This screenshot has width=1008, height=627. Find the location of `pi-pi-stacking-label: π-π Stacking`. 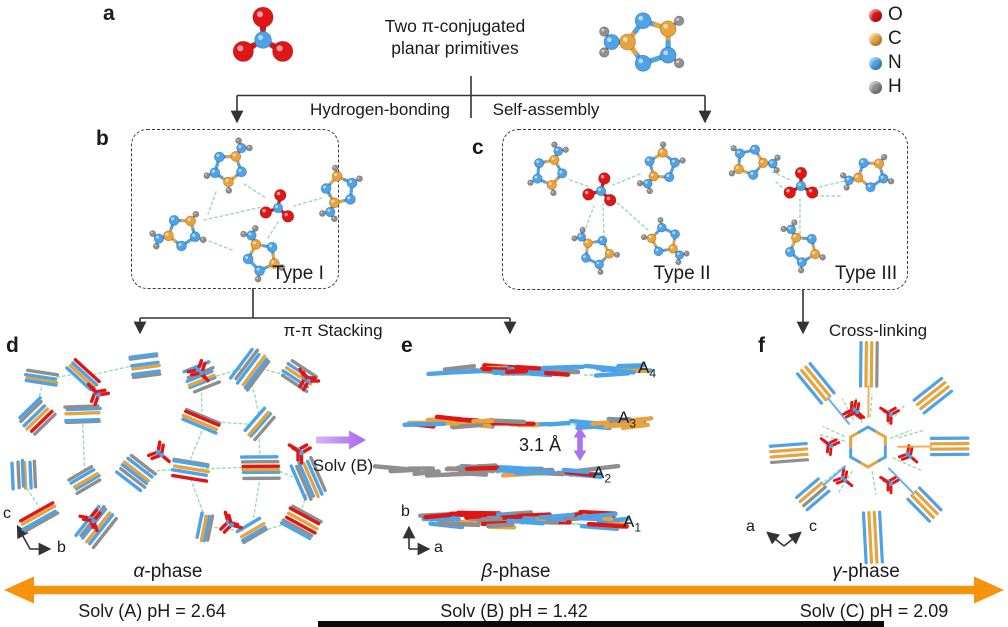

pi-pi-stacking-label: π-π Stacking is located at coordinates (333, 330).